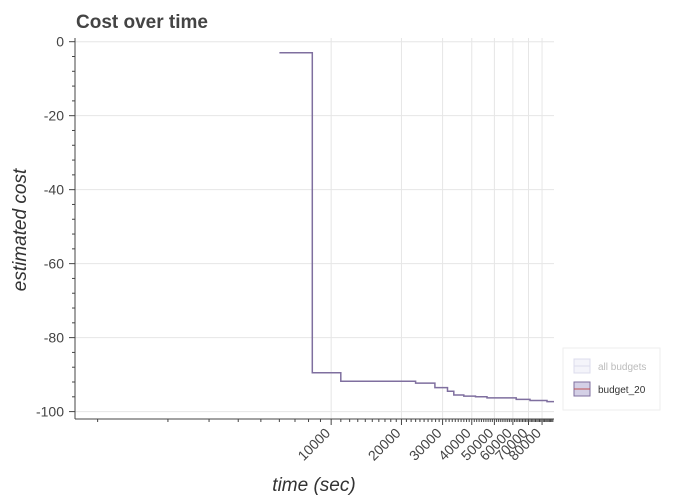  Describe the element at coordinates (54, 116) in the screenshot. I see `y-tick-label: -20` at that location.